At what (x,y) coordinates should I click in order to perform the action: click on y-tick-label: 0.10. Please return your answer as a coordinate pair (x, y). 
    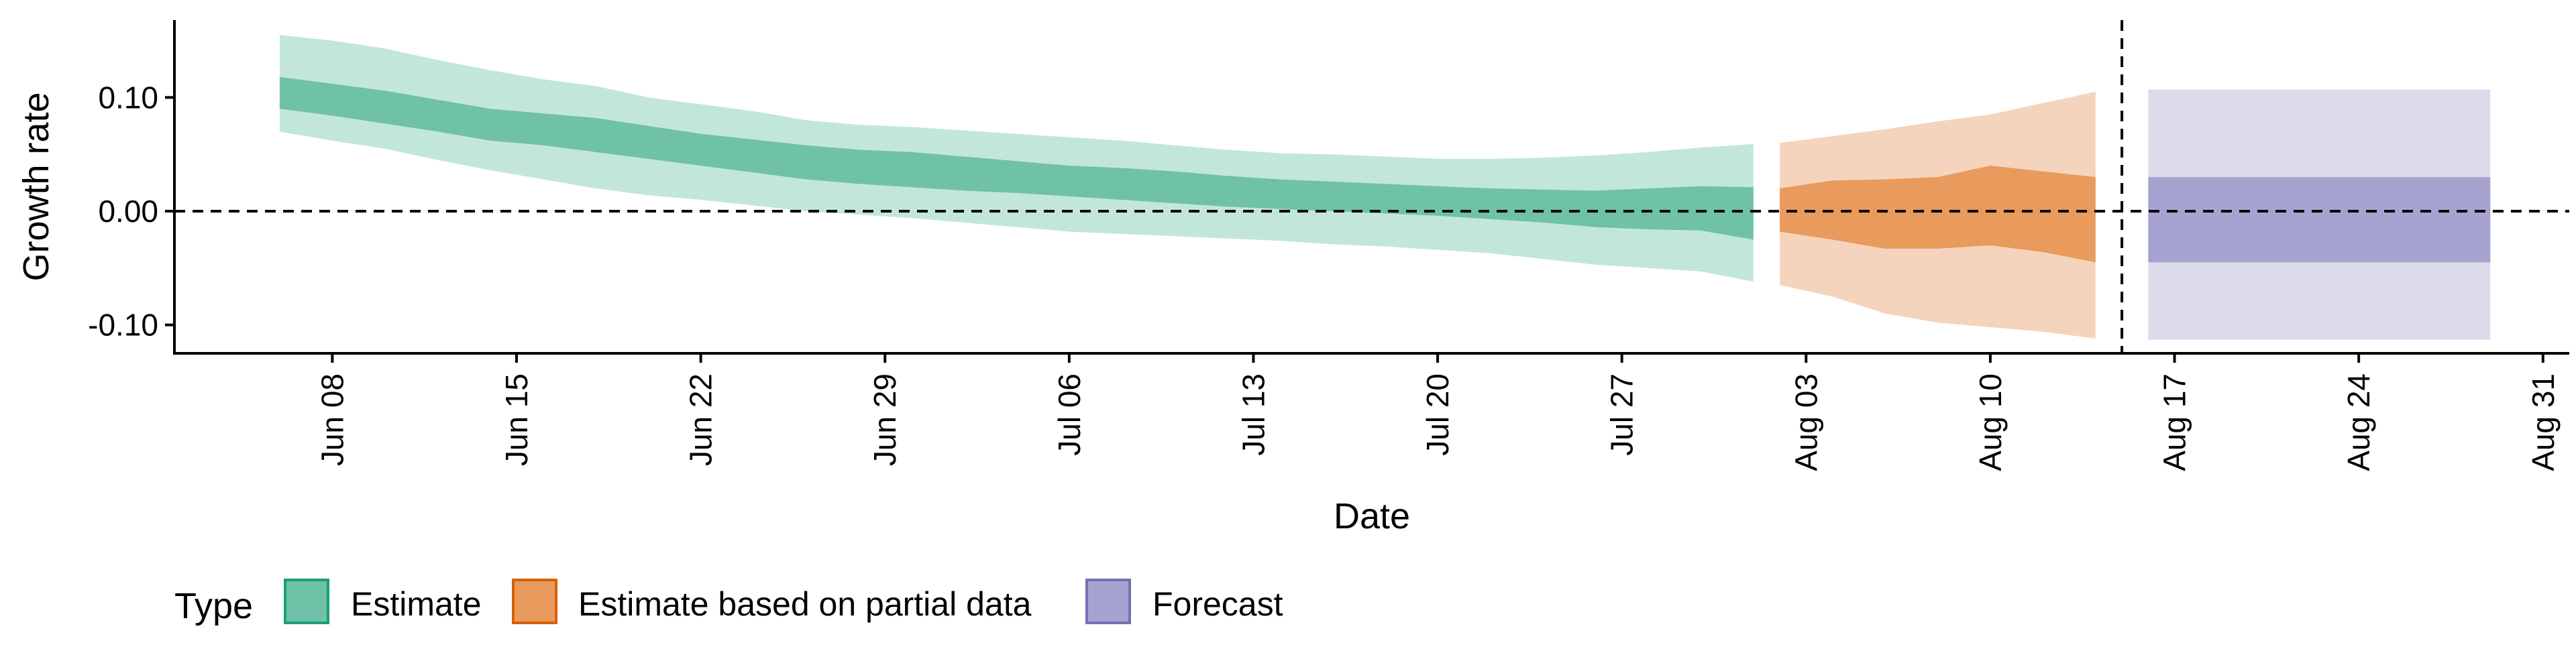
    Looking at the image, I should click on (128, 98).